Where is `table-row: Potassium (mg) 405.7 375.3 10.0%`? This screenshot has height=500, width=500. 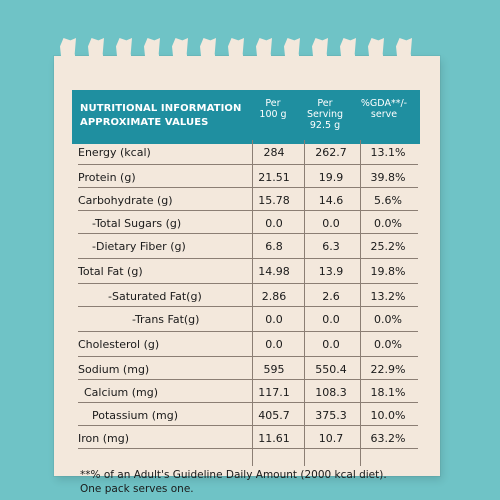 table-row: Potassium (mg) 405.7 375.3 10.0% is located at coordinates (248, 414).